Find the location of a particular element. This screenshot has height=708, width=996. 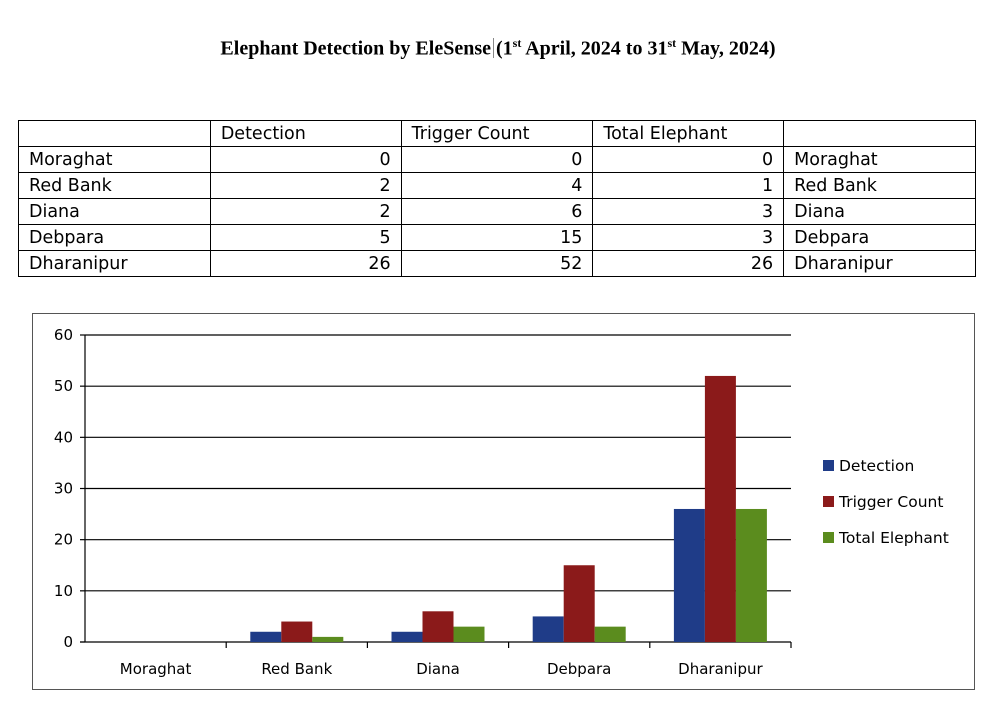

legend-label: Trigger Count is located at coordinates (890, 502).